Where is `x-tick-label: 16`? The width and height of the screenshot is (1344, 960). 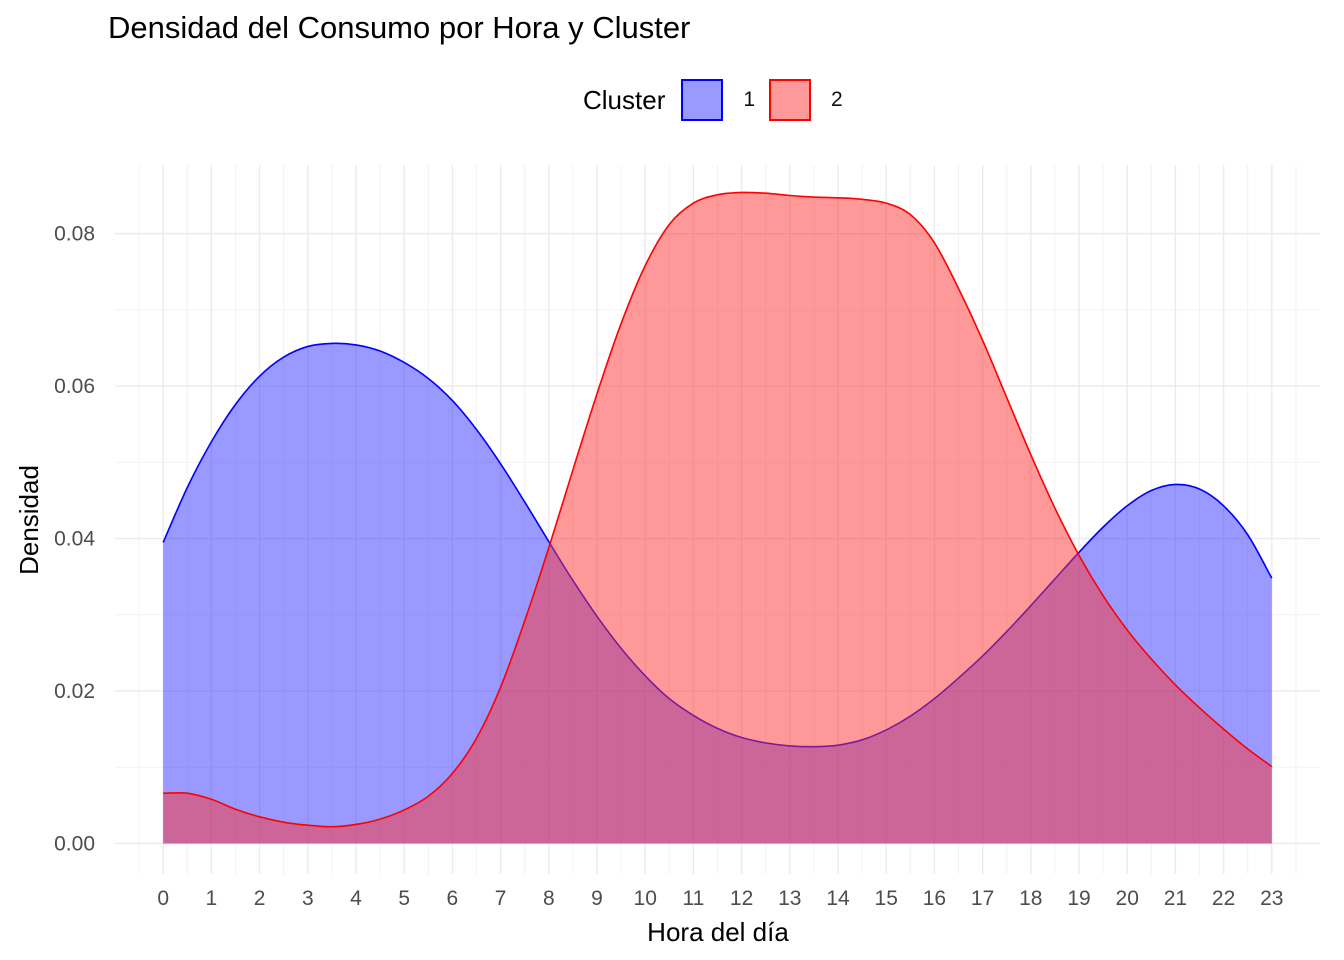
x-tick-label: 16 is located at coordinates (934, 898).